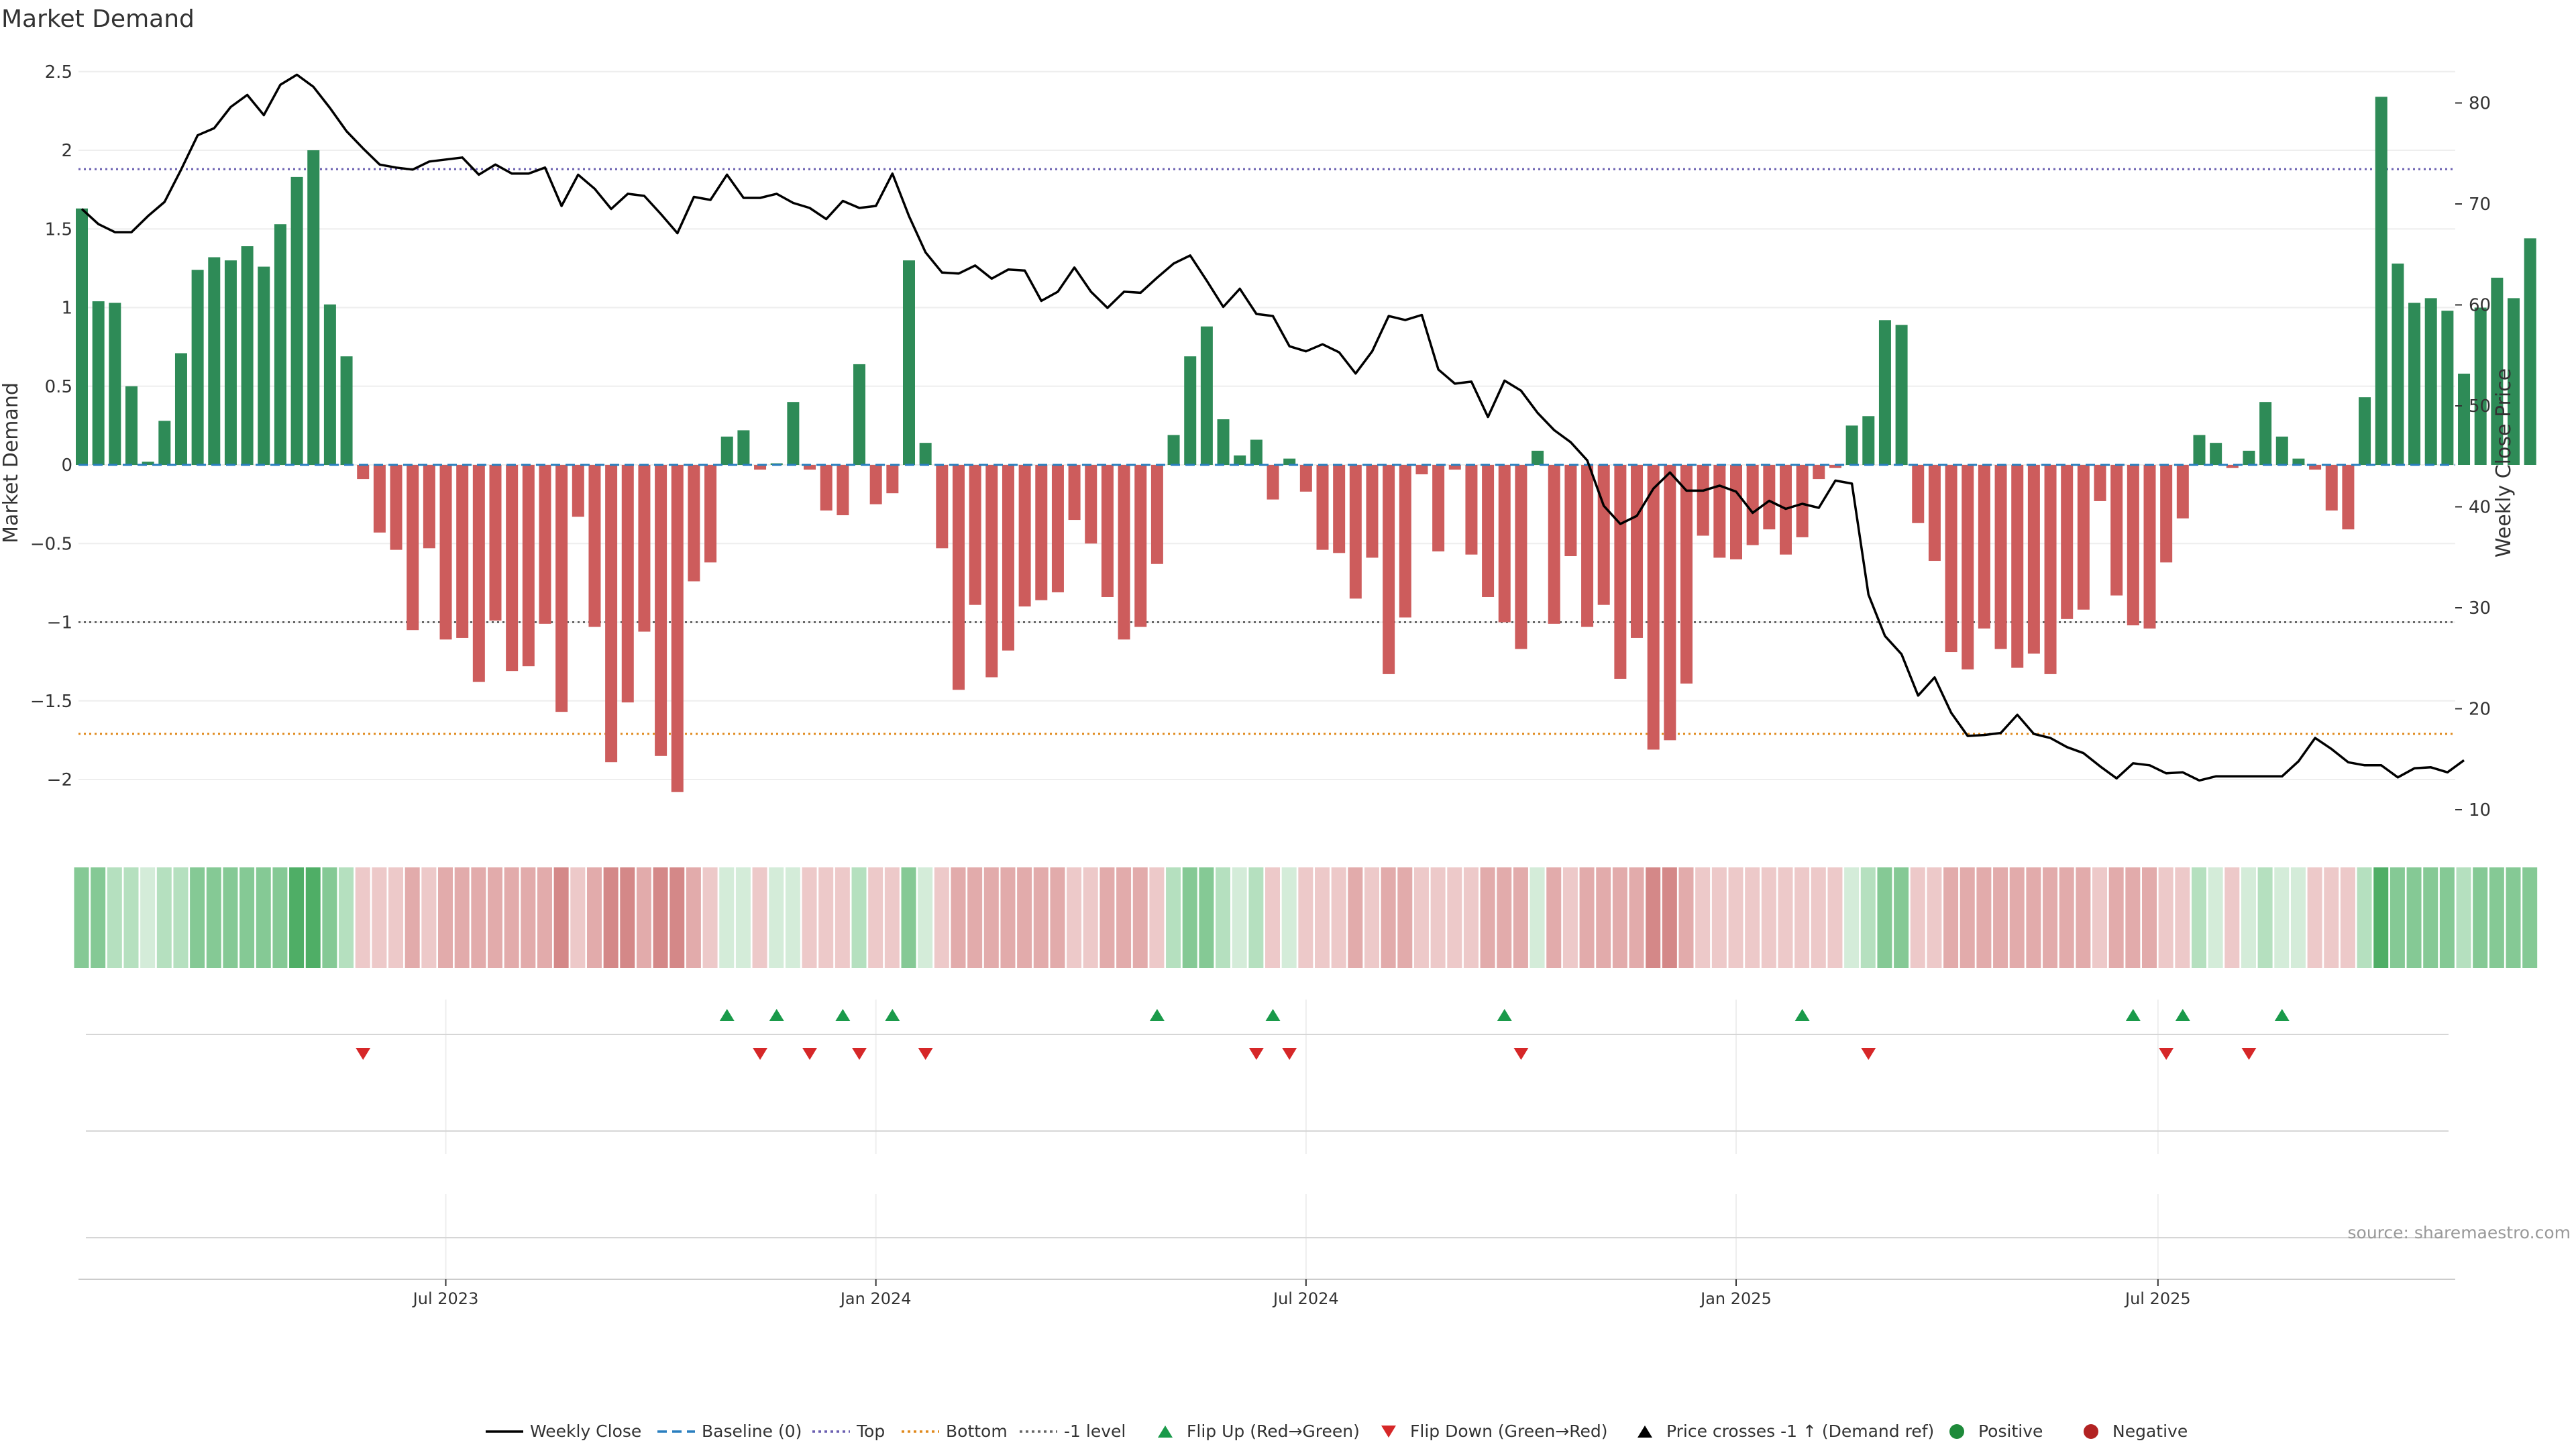 The height and width of the screenshot is (1449, 2576). I want to click on legend-label: Flip Down (Green→Red), so click(1509, 1431).